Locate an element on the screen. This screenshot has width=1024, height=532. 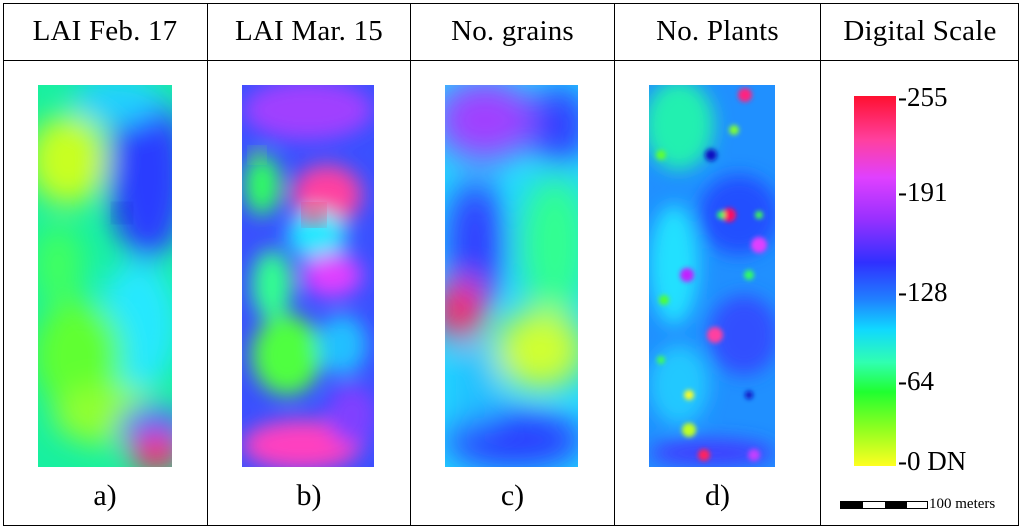
distance-scale-label: 100 meters is located at coordinates (962, 504).